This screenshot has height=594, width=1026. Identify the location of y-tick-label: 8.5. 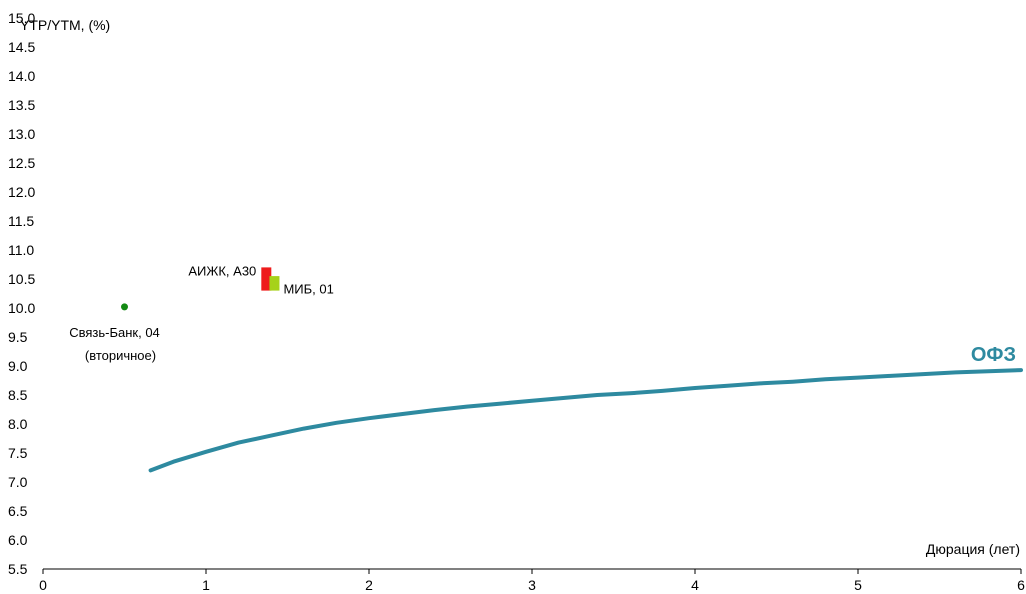
(18, 395).